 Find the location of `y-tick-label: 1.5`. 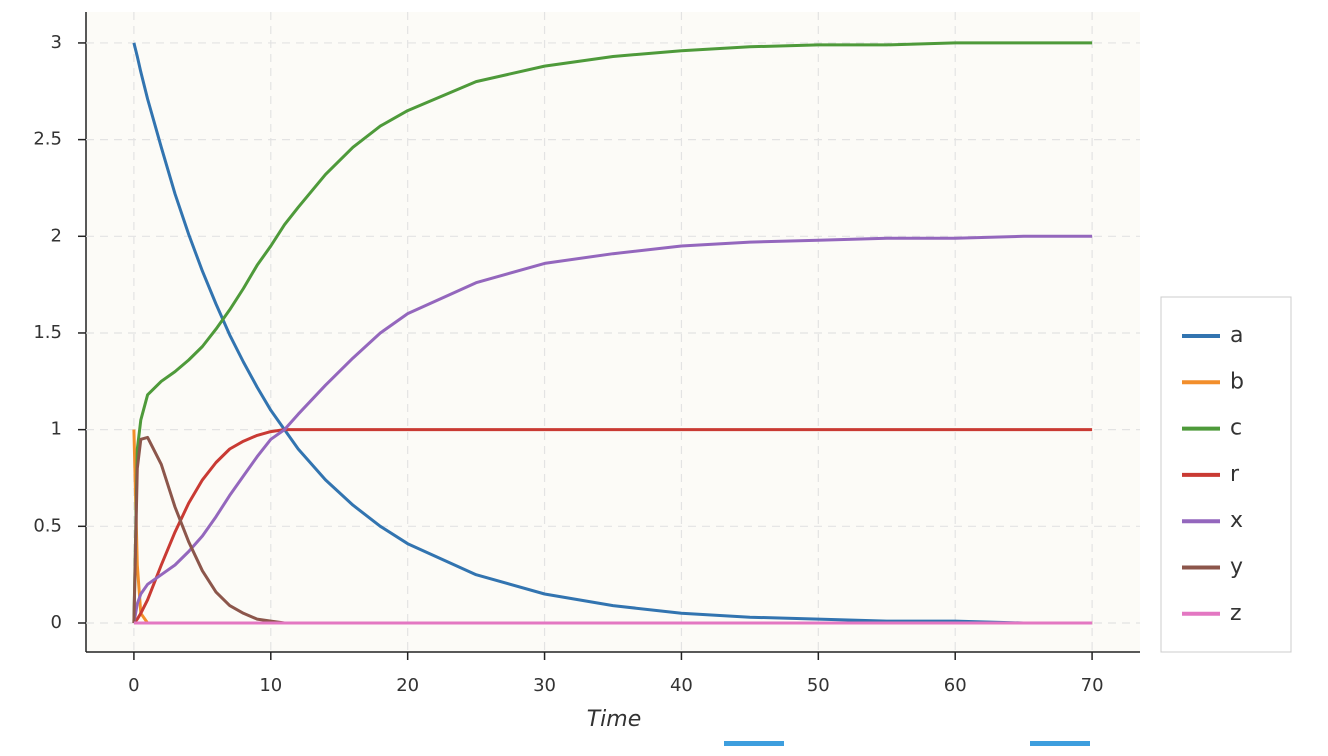

y-tick-label: 1.5 is located at coordinates (47, 332).